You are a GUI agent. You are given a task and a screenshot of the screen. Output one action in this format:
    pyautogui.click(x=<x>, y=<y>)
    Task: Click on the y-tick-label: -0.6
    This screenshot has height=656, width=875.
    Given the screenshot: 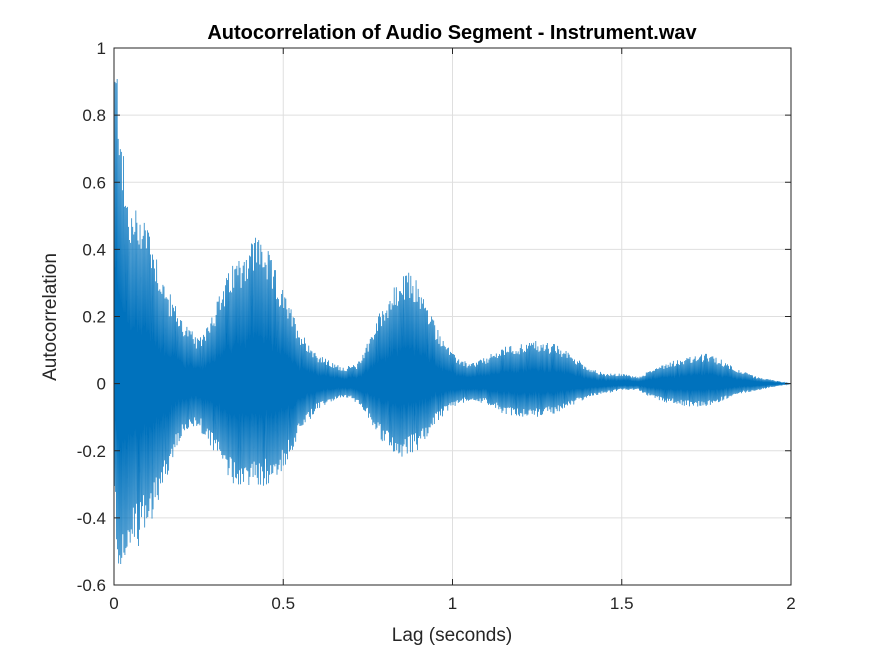 What is the action you would take?
    pyautogui.click(x=91, y=585)
    